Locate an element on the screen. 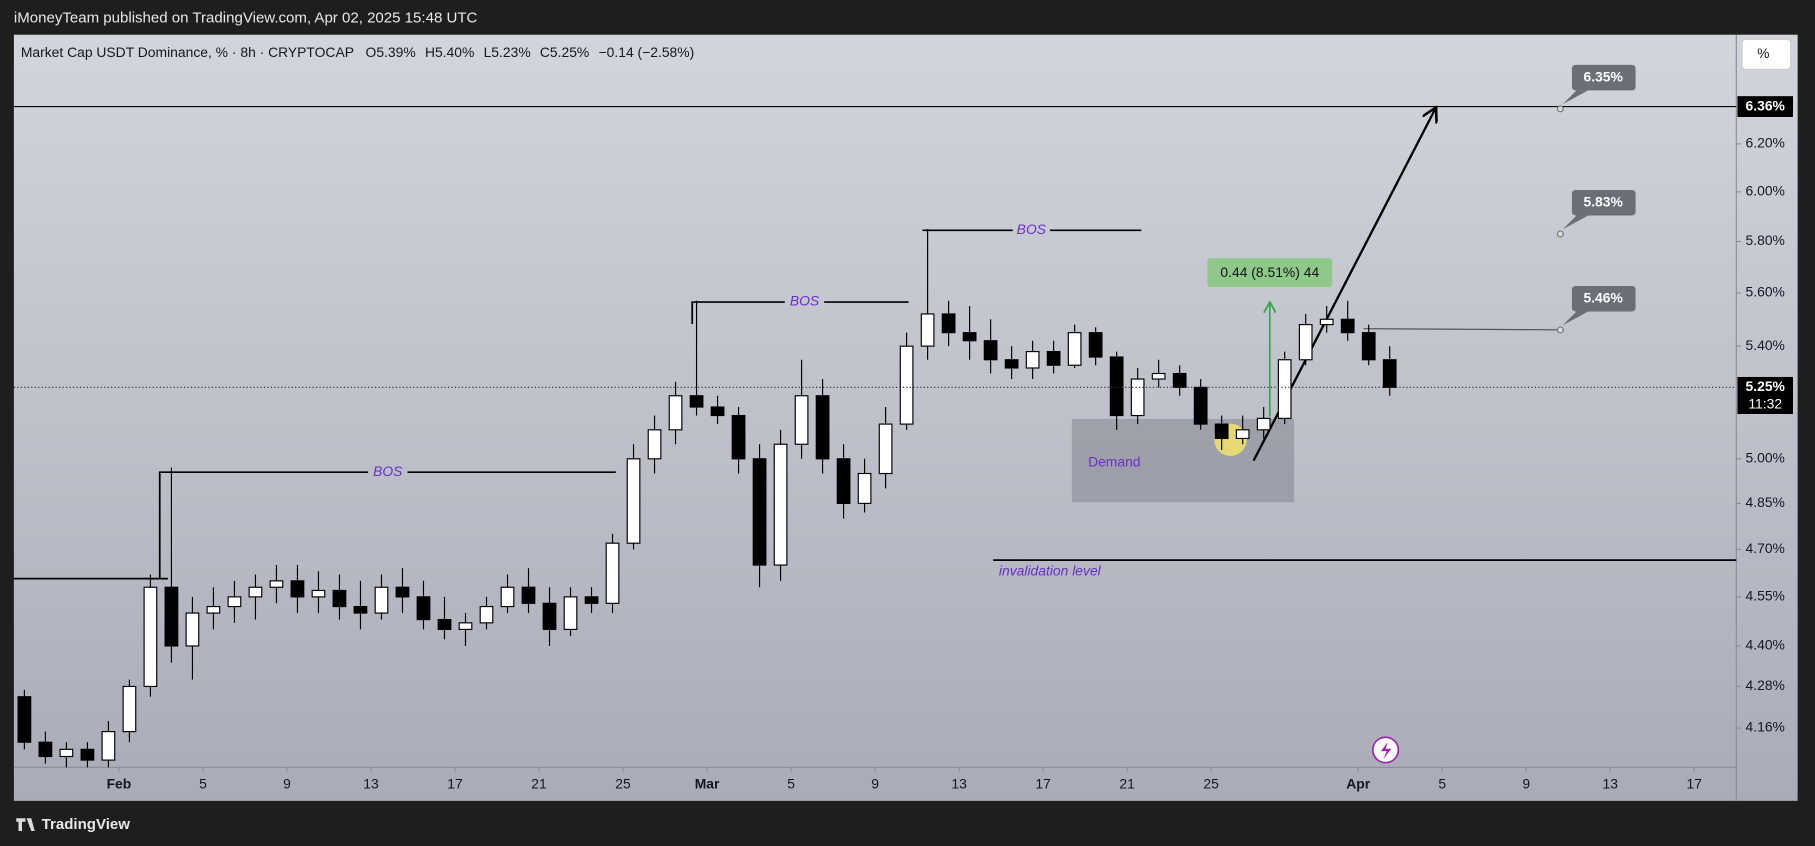 This screenshot has height=846, width=1815. y-tick-label: 6.20% is located at coordinates (1765, 143).